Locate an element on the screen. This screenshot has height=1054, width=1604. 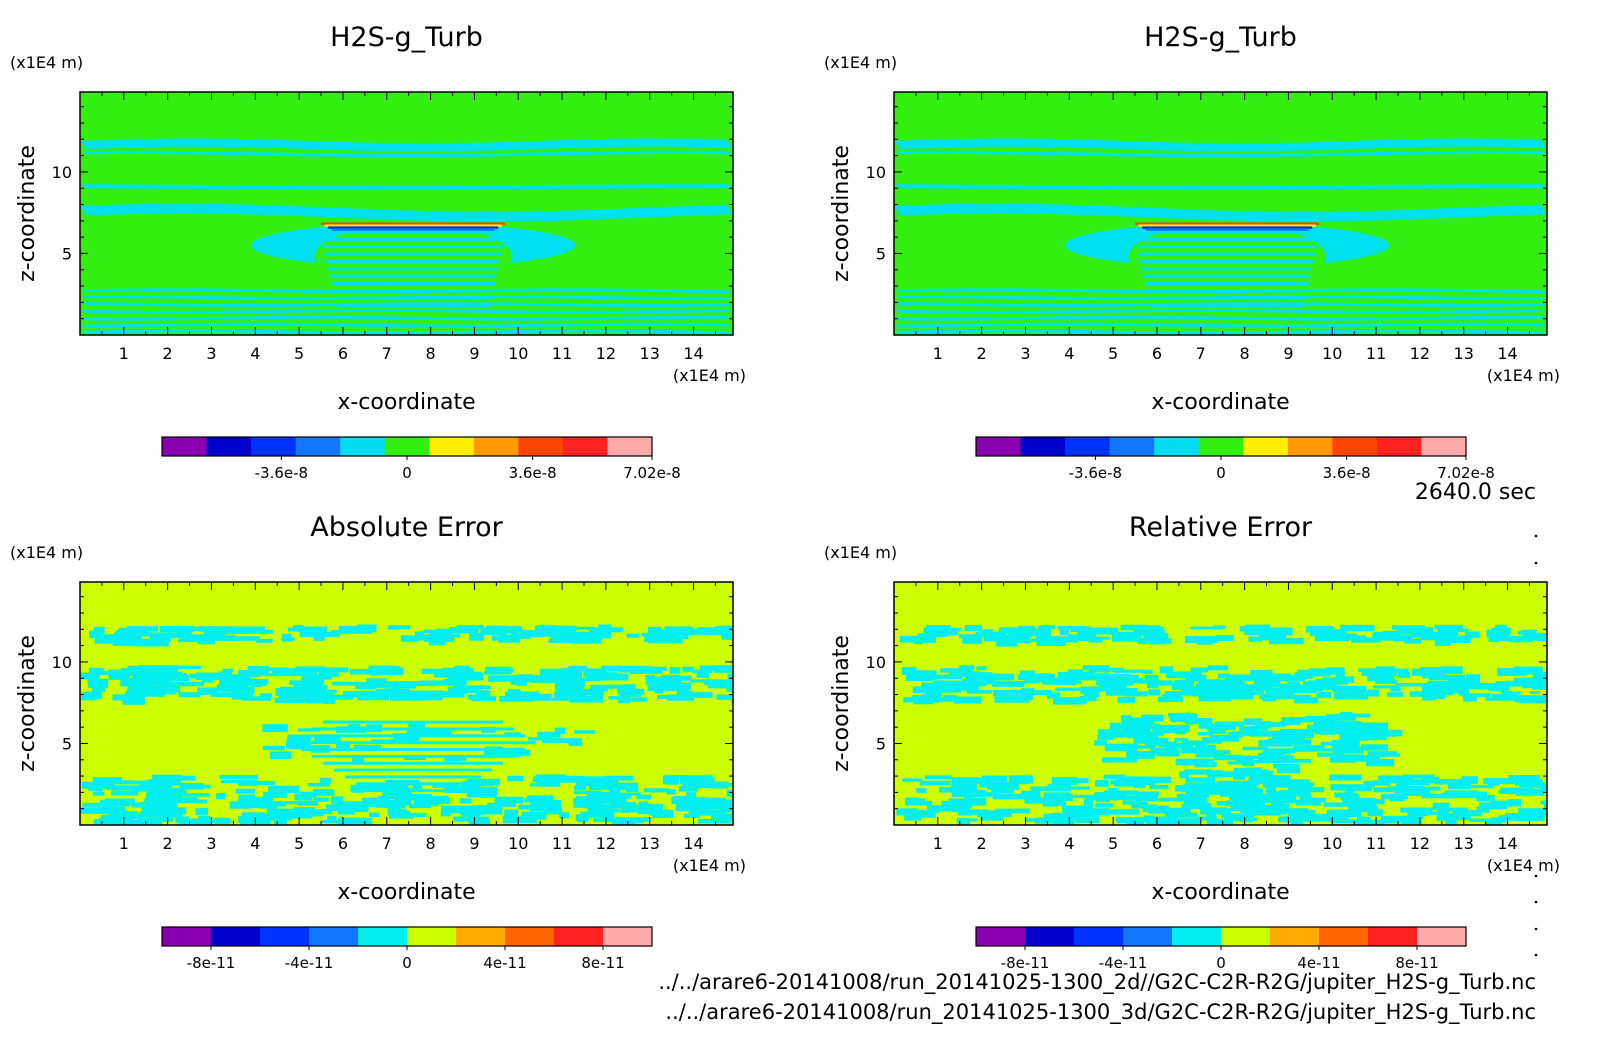
field-band is located at coordinates (1220, 187).